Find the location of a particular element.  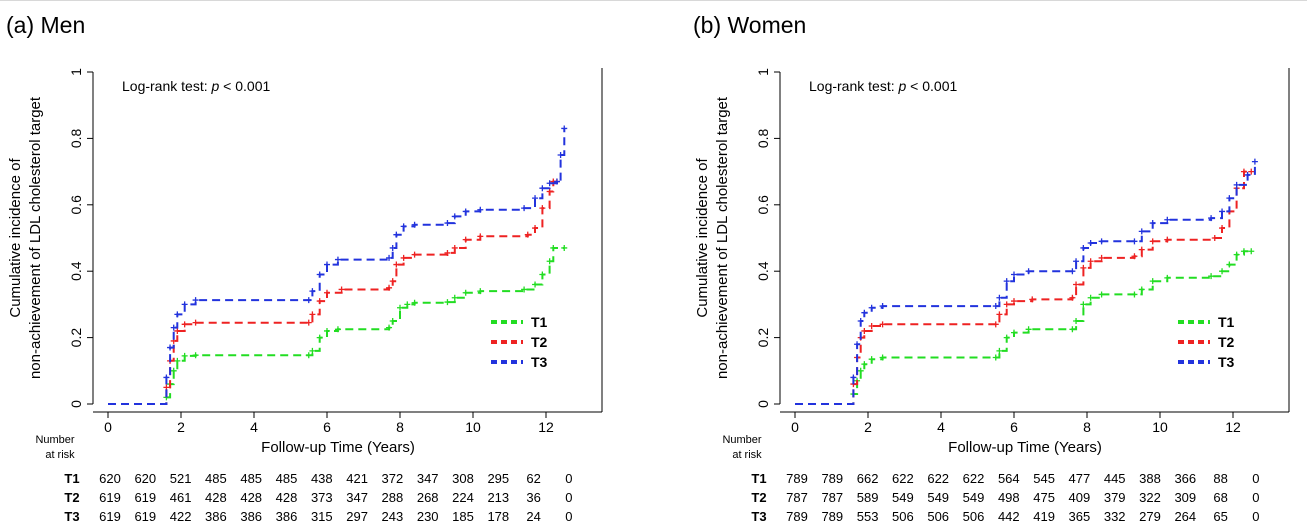

risk-cell: 68 is located at coordinates (1220, 497).